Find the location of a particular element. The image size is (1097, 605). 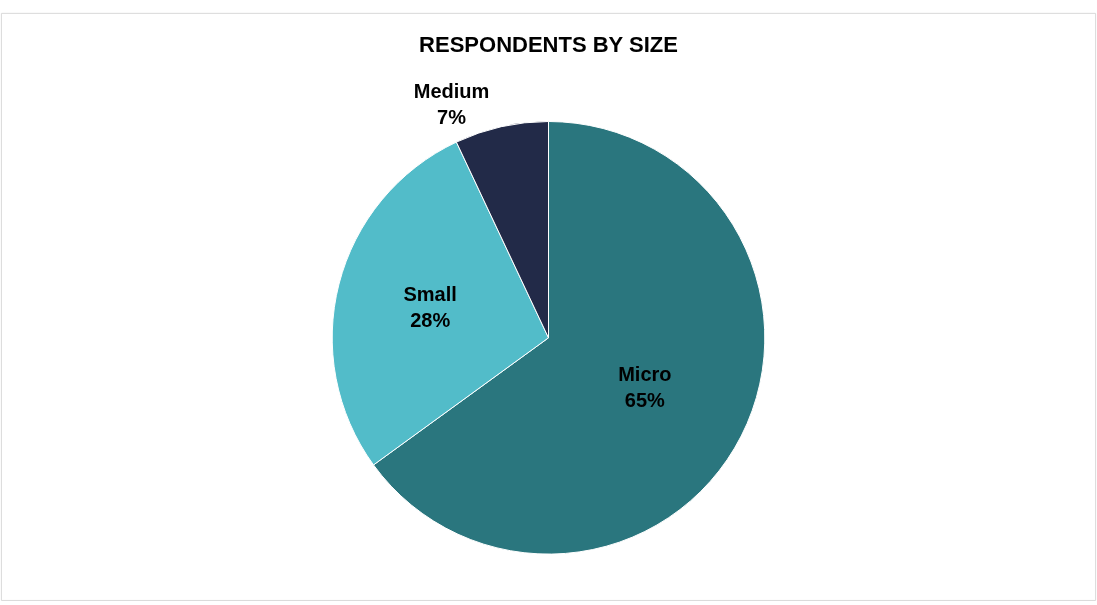

data-label: 28% is located at coordinates (430, 320).